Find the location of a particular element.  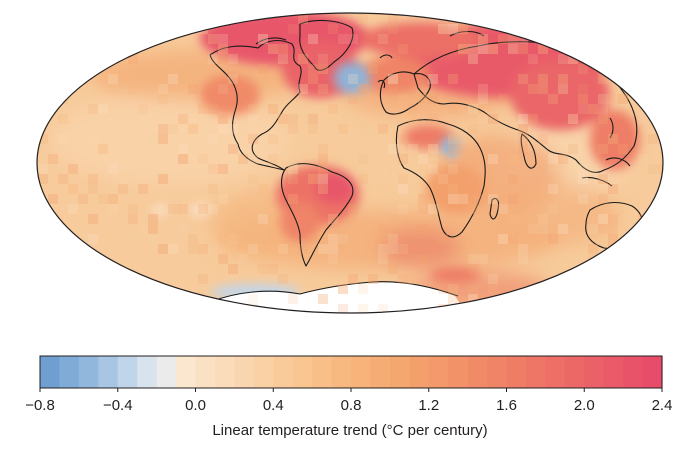

colorbar-tick-label: 0.0 is located at coordinates (195, 405).